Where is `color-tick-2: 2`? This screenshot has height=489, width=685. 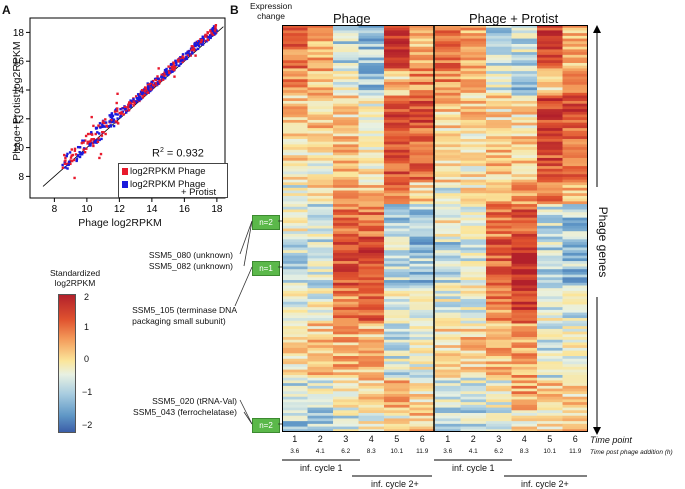
color-tick-2: 2 is located at coordinates (87, 297).